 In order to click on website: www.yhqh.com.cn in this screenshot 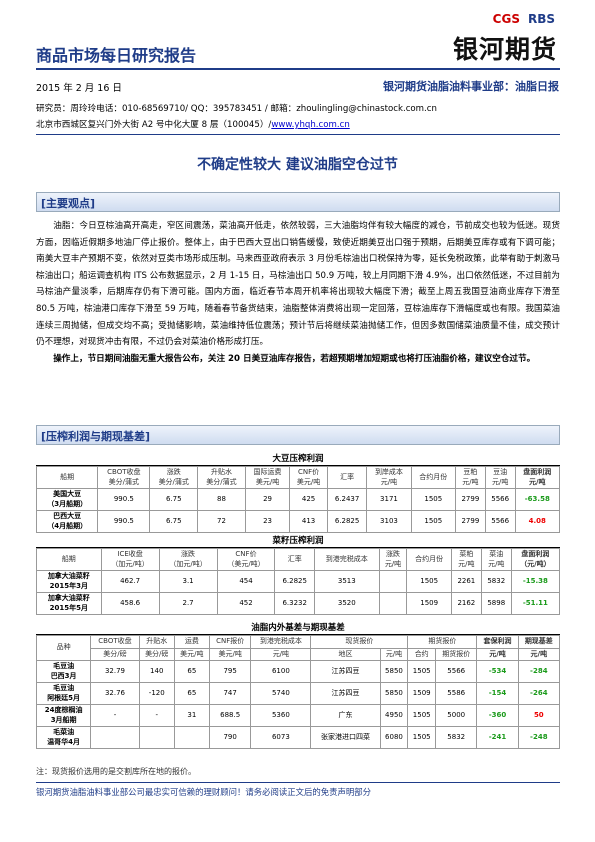, I will do `click(310, 125)`.